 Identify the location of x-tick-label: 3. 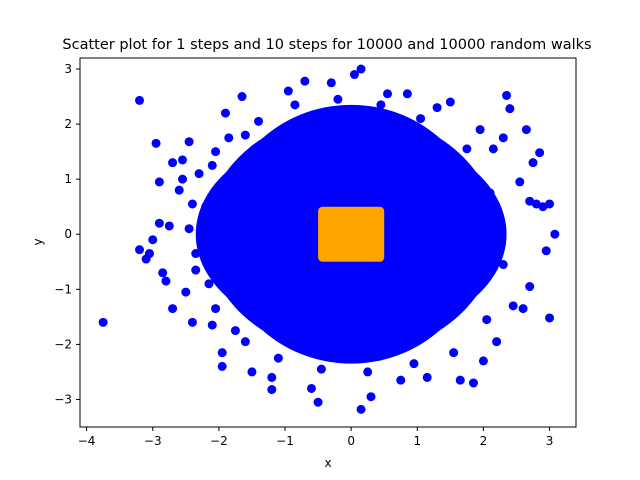
(550, 441).